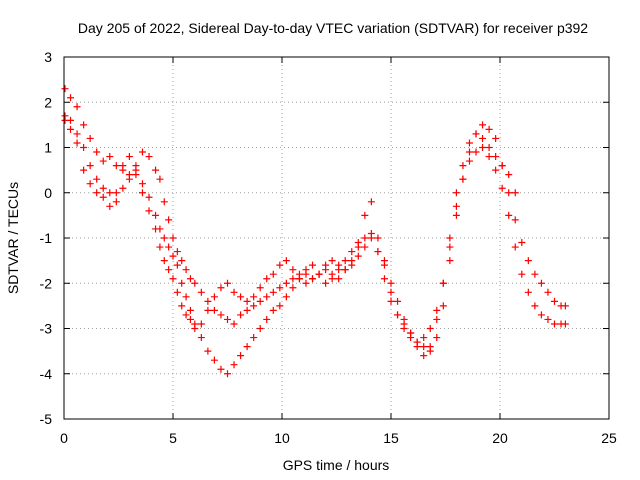 The width and height of the screenshot is (640, 480). Describe the element at coordinates (609, 438) in the screenshot. I see `x-tick-label: 25` at that location.